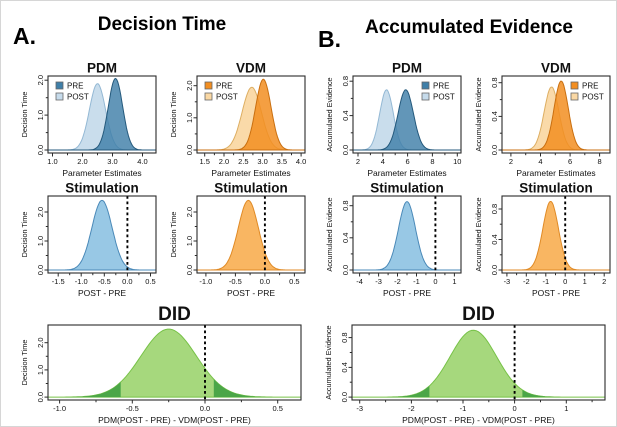 This screenshot has width=617, height=427. I want to click on svg-text: 3.0, so click(262, 161).